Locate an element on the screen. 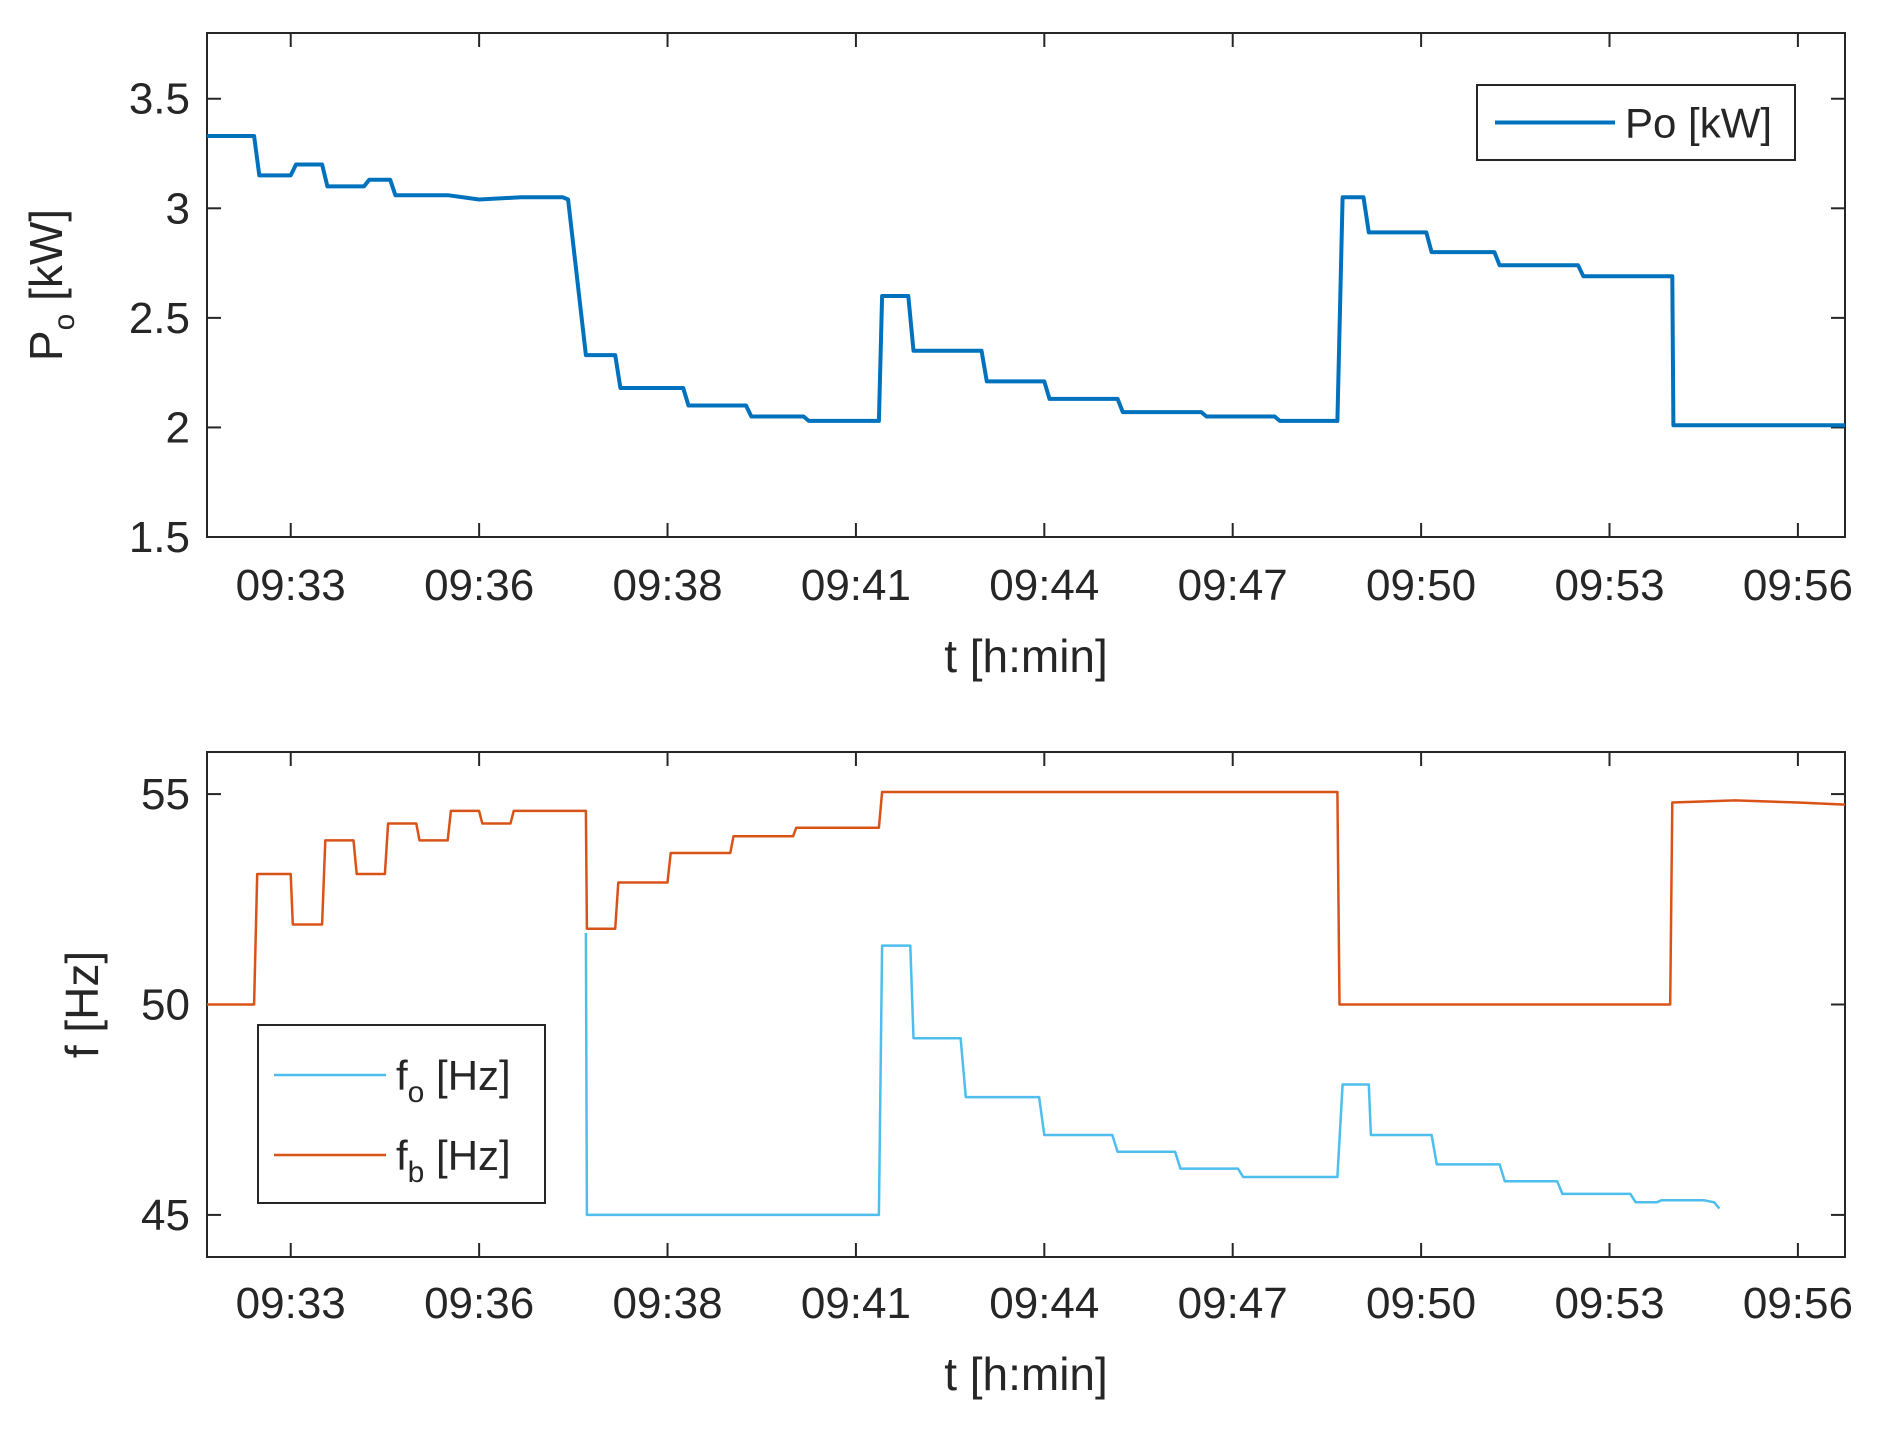 This screenshot has height=1446, width=1892. y-tick-label: 2.5 is located at coordinates (159, 318).